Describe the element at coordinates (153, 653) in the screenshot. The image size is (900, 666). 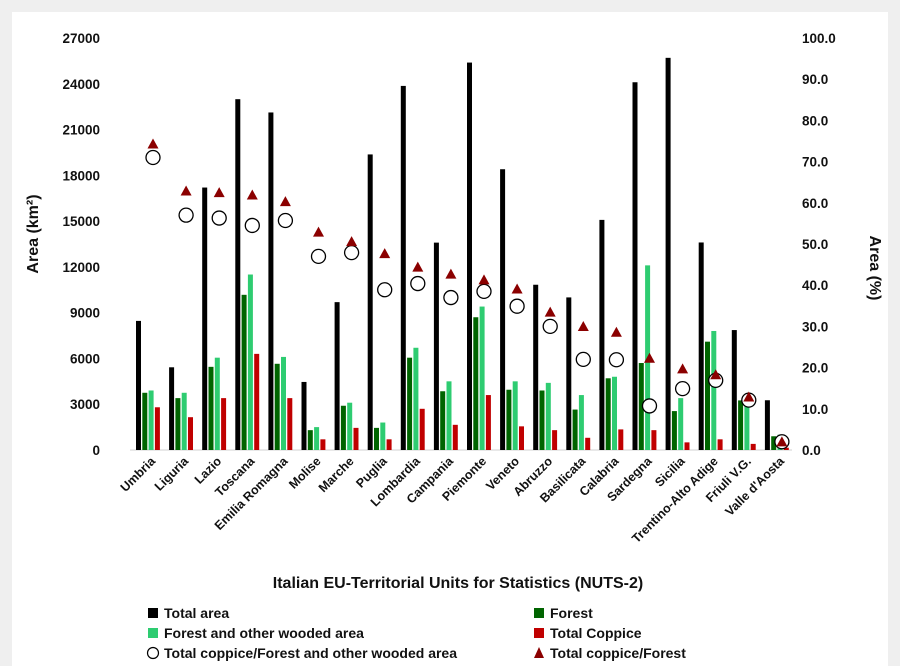
I see `legend-swatch-total-coppice-forest-and-other-wooded-area` at that location.